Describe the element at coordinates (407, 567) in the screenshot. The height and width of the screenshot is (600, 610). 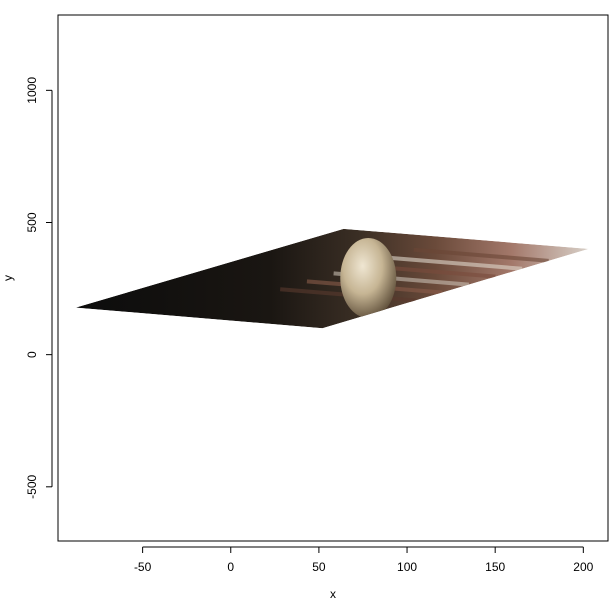
I see `x-tick-label: 100` at that location.